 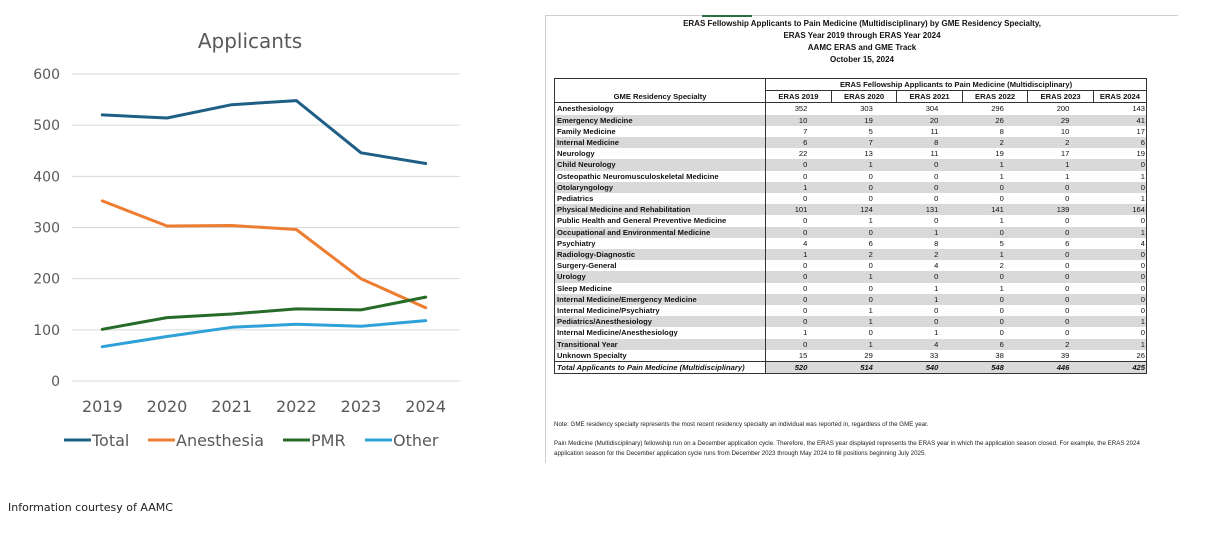 I want to click on value-cell: 296, so click(x=997, y=109).